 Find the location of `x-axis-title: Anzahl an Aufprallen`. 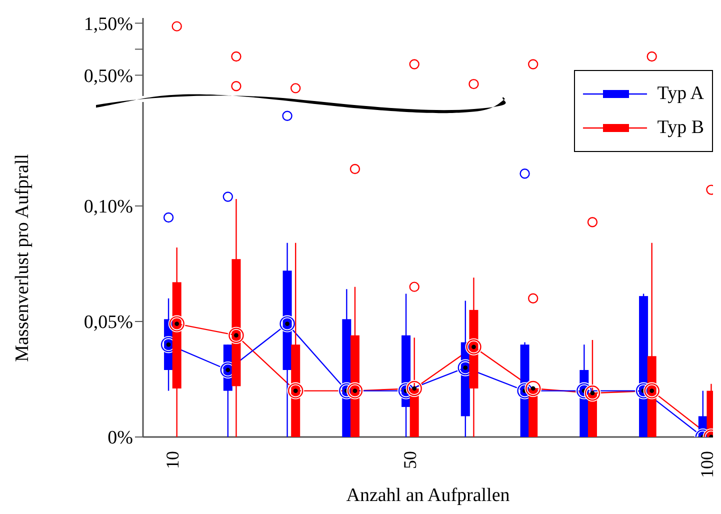

x-axis-title: Anzahl an Aufprallen is located at coordinates (428, 495).